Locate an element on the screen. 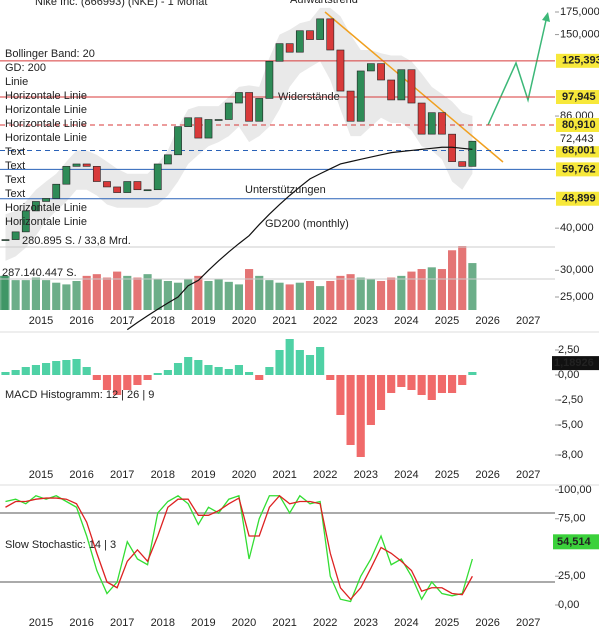  x-tick-label: 2017 is located at coordinates (122, 622).